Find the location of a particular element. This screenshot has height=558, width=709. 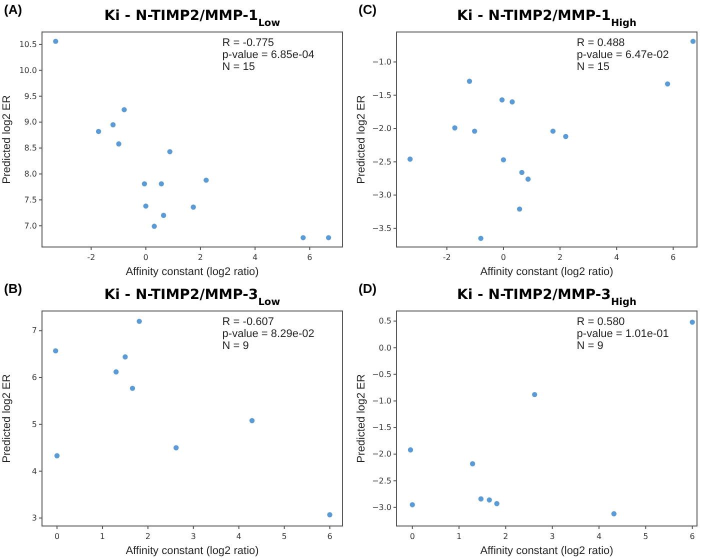

y-tick-label: −0.5 is located at coordinates (382, 374).